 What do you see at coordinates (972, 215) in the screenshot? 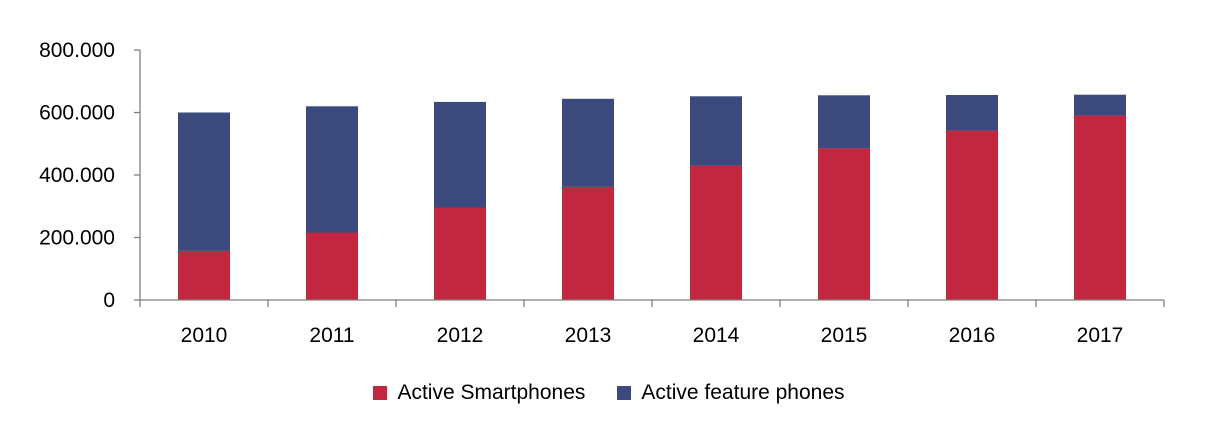
I see `bar-2016-smartphones` at bounding box center [972, 215].